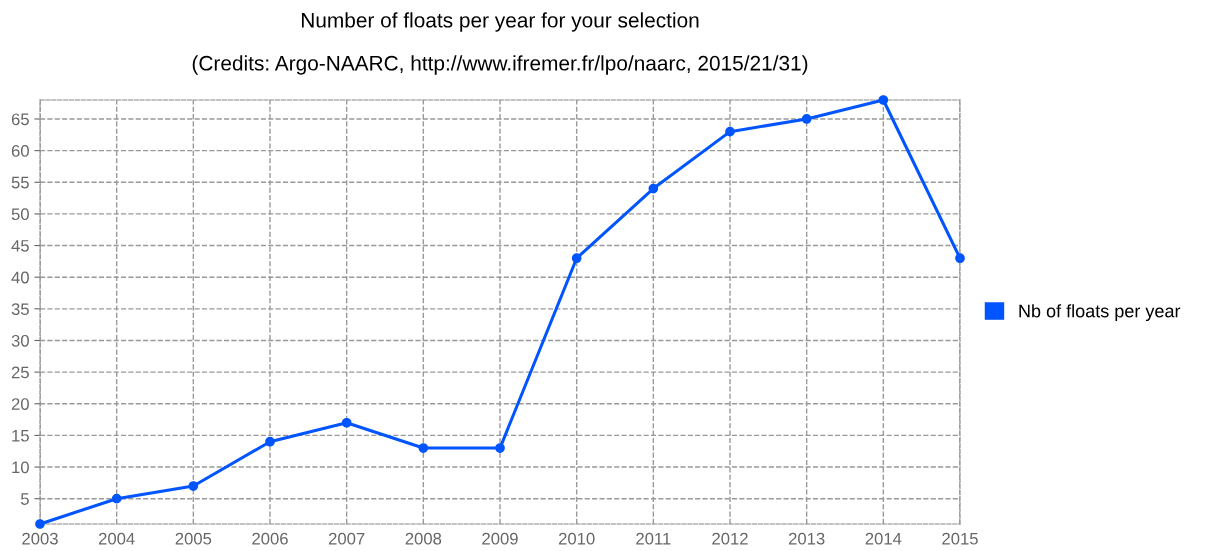 This screenshot has width=1220, height=551. Describe the element at coordinates (1100, 313) in the screenshot. I see `legend-label: Nb of floats per year` at that location.